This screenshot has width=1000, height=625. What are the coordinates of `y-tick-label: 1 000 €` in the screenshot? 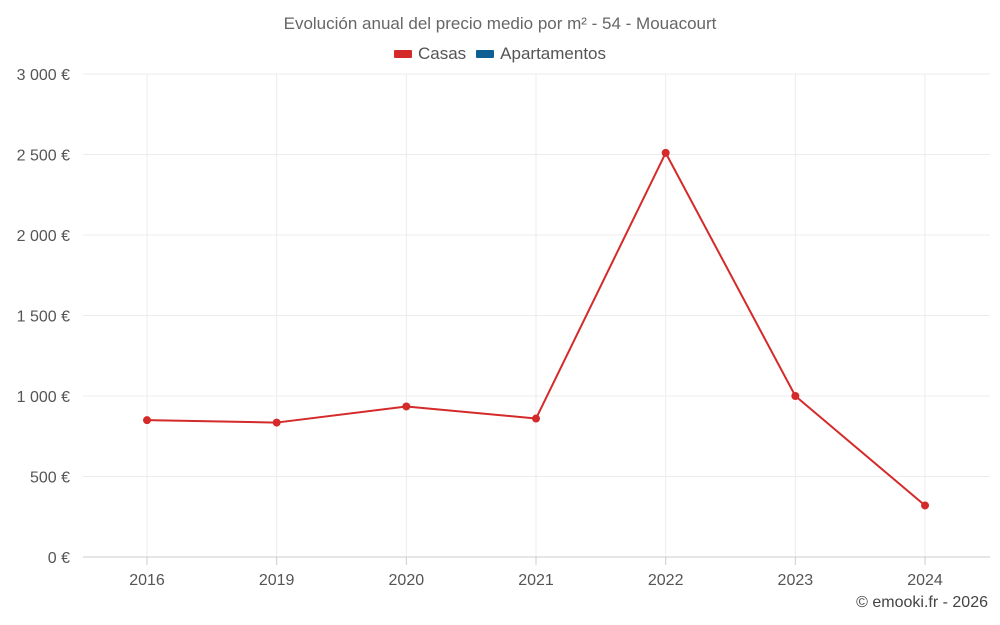 It's located at (43, 397).